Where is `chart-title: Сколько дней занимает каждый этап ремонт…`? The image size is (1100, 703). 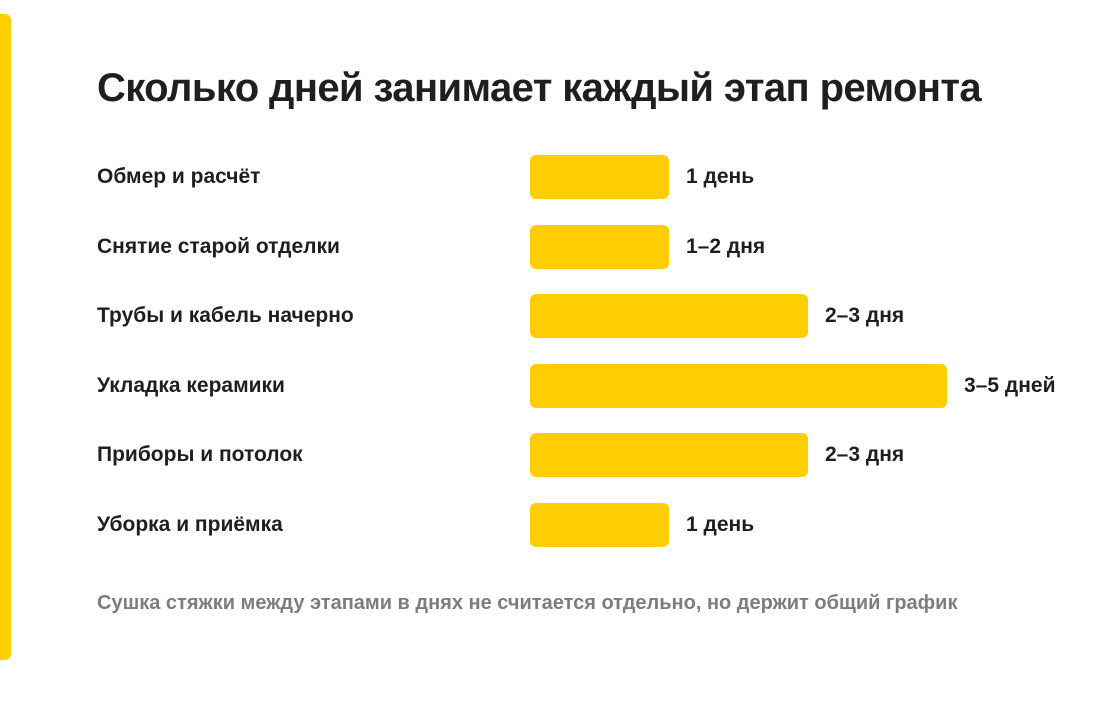
chart-title: Сколько дней занимает каждый этап ремонт… is located at coordinates (539, 88).